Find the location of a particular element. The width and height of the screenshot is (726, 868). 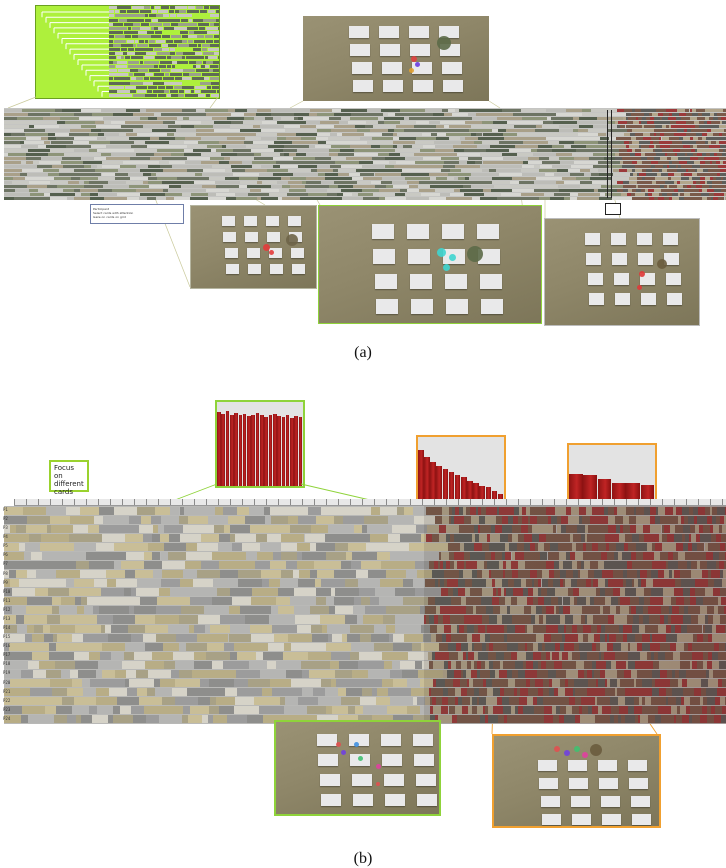

row-label: P7 is located at coordinates (5, 563).